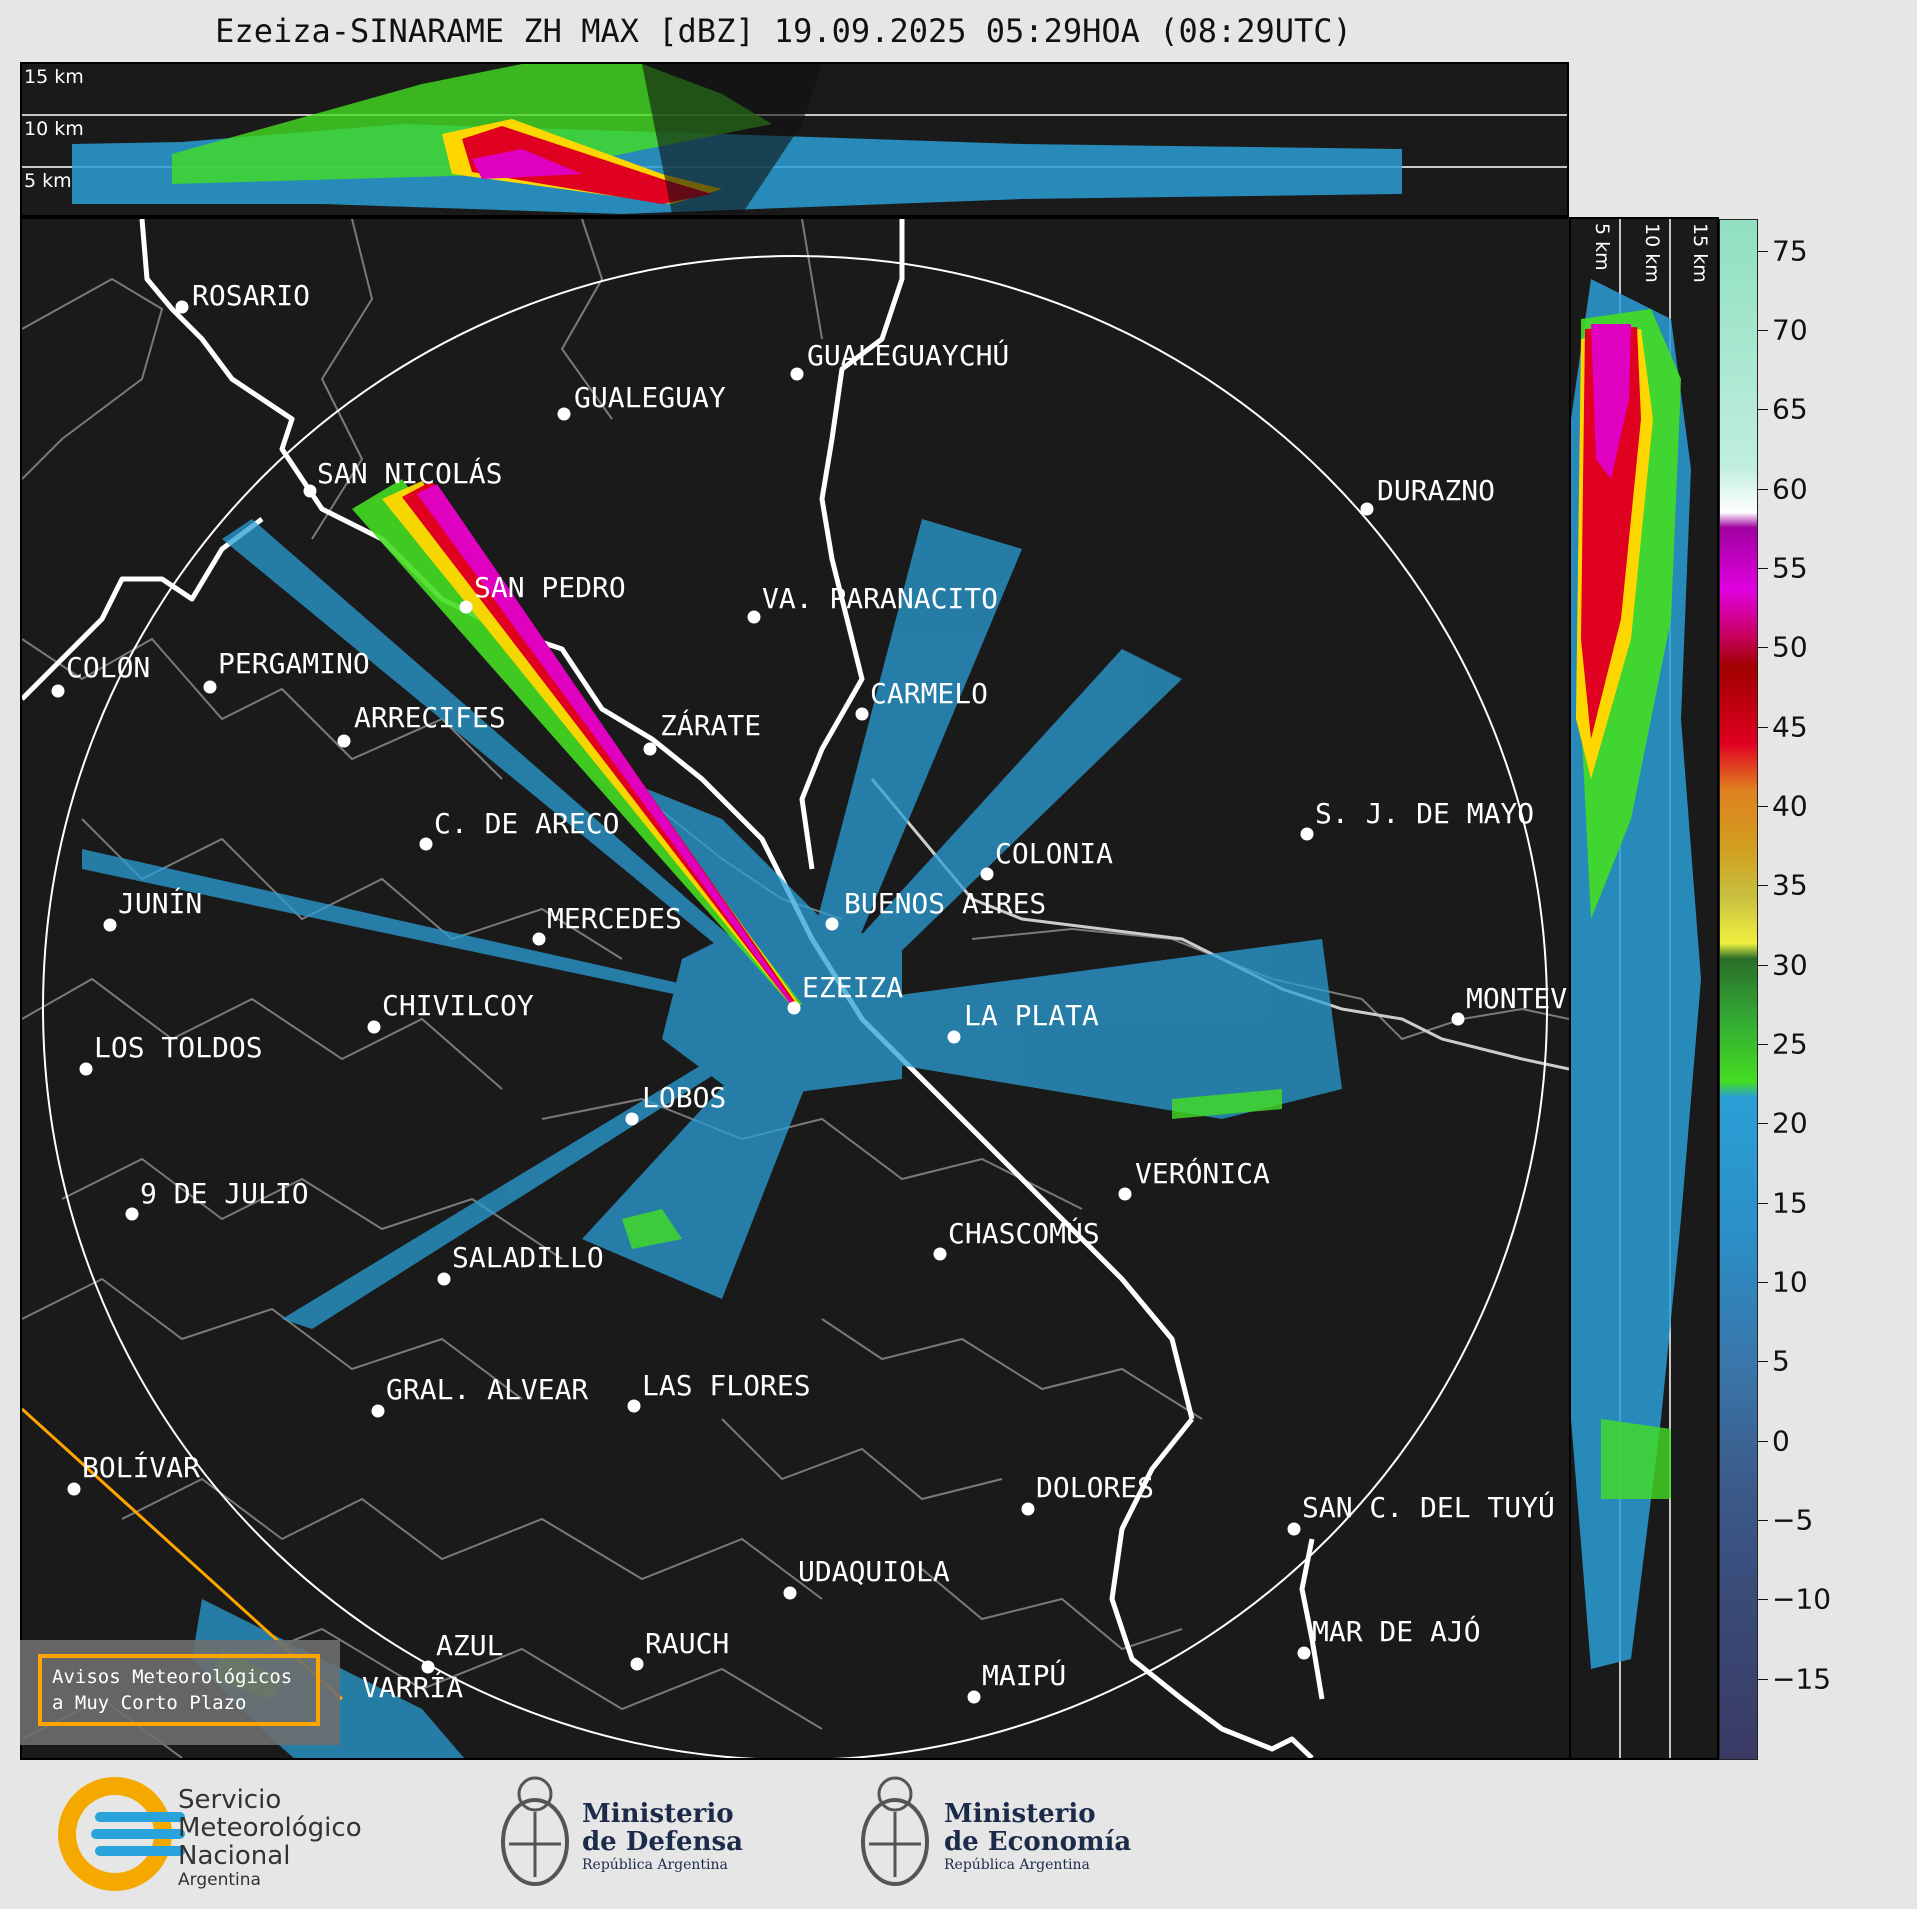  What do you see at coordinates (754, 617) in the screenshot?
I see `city-dot-va-paranacito` at bounding box center [754, 617].